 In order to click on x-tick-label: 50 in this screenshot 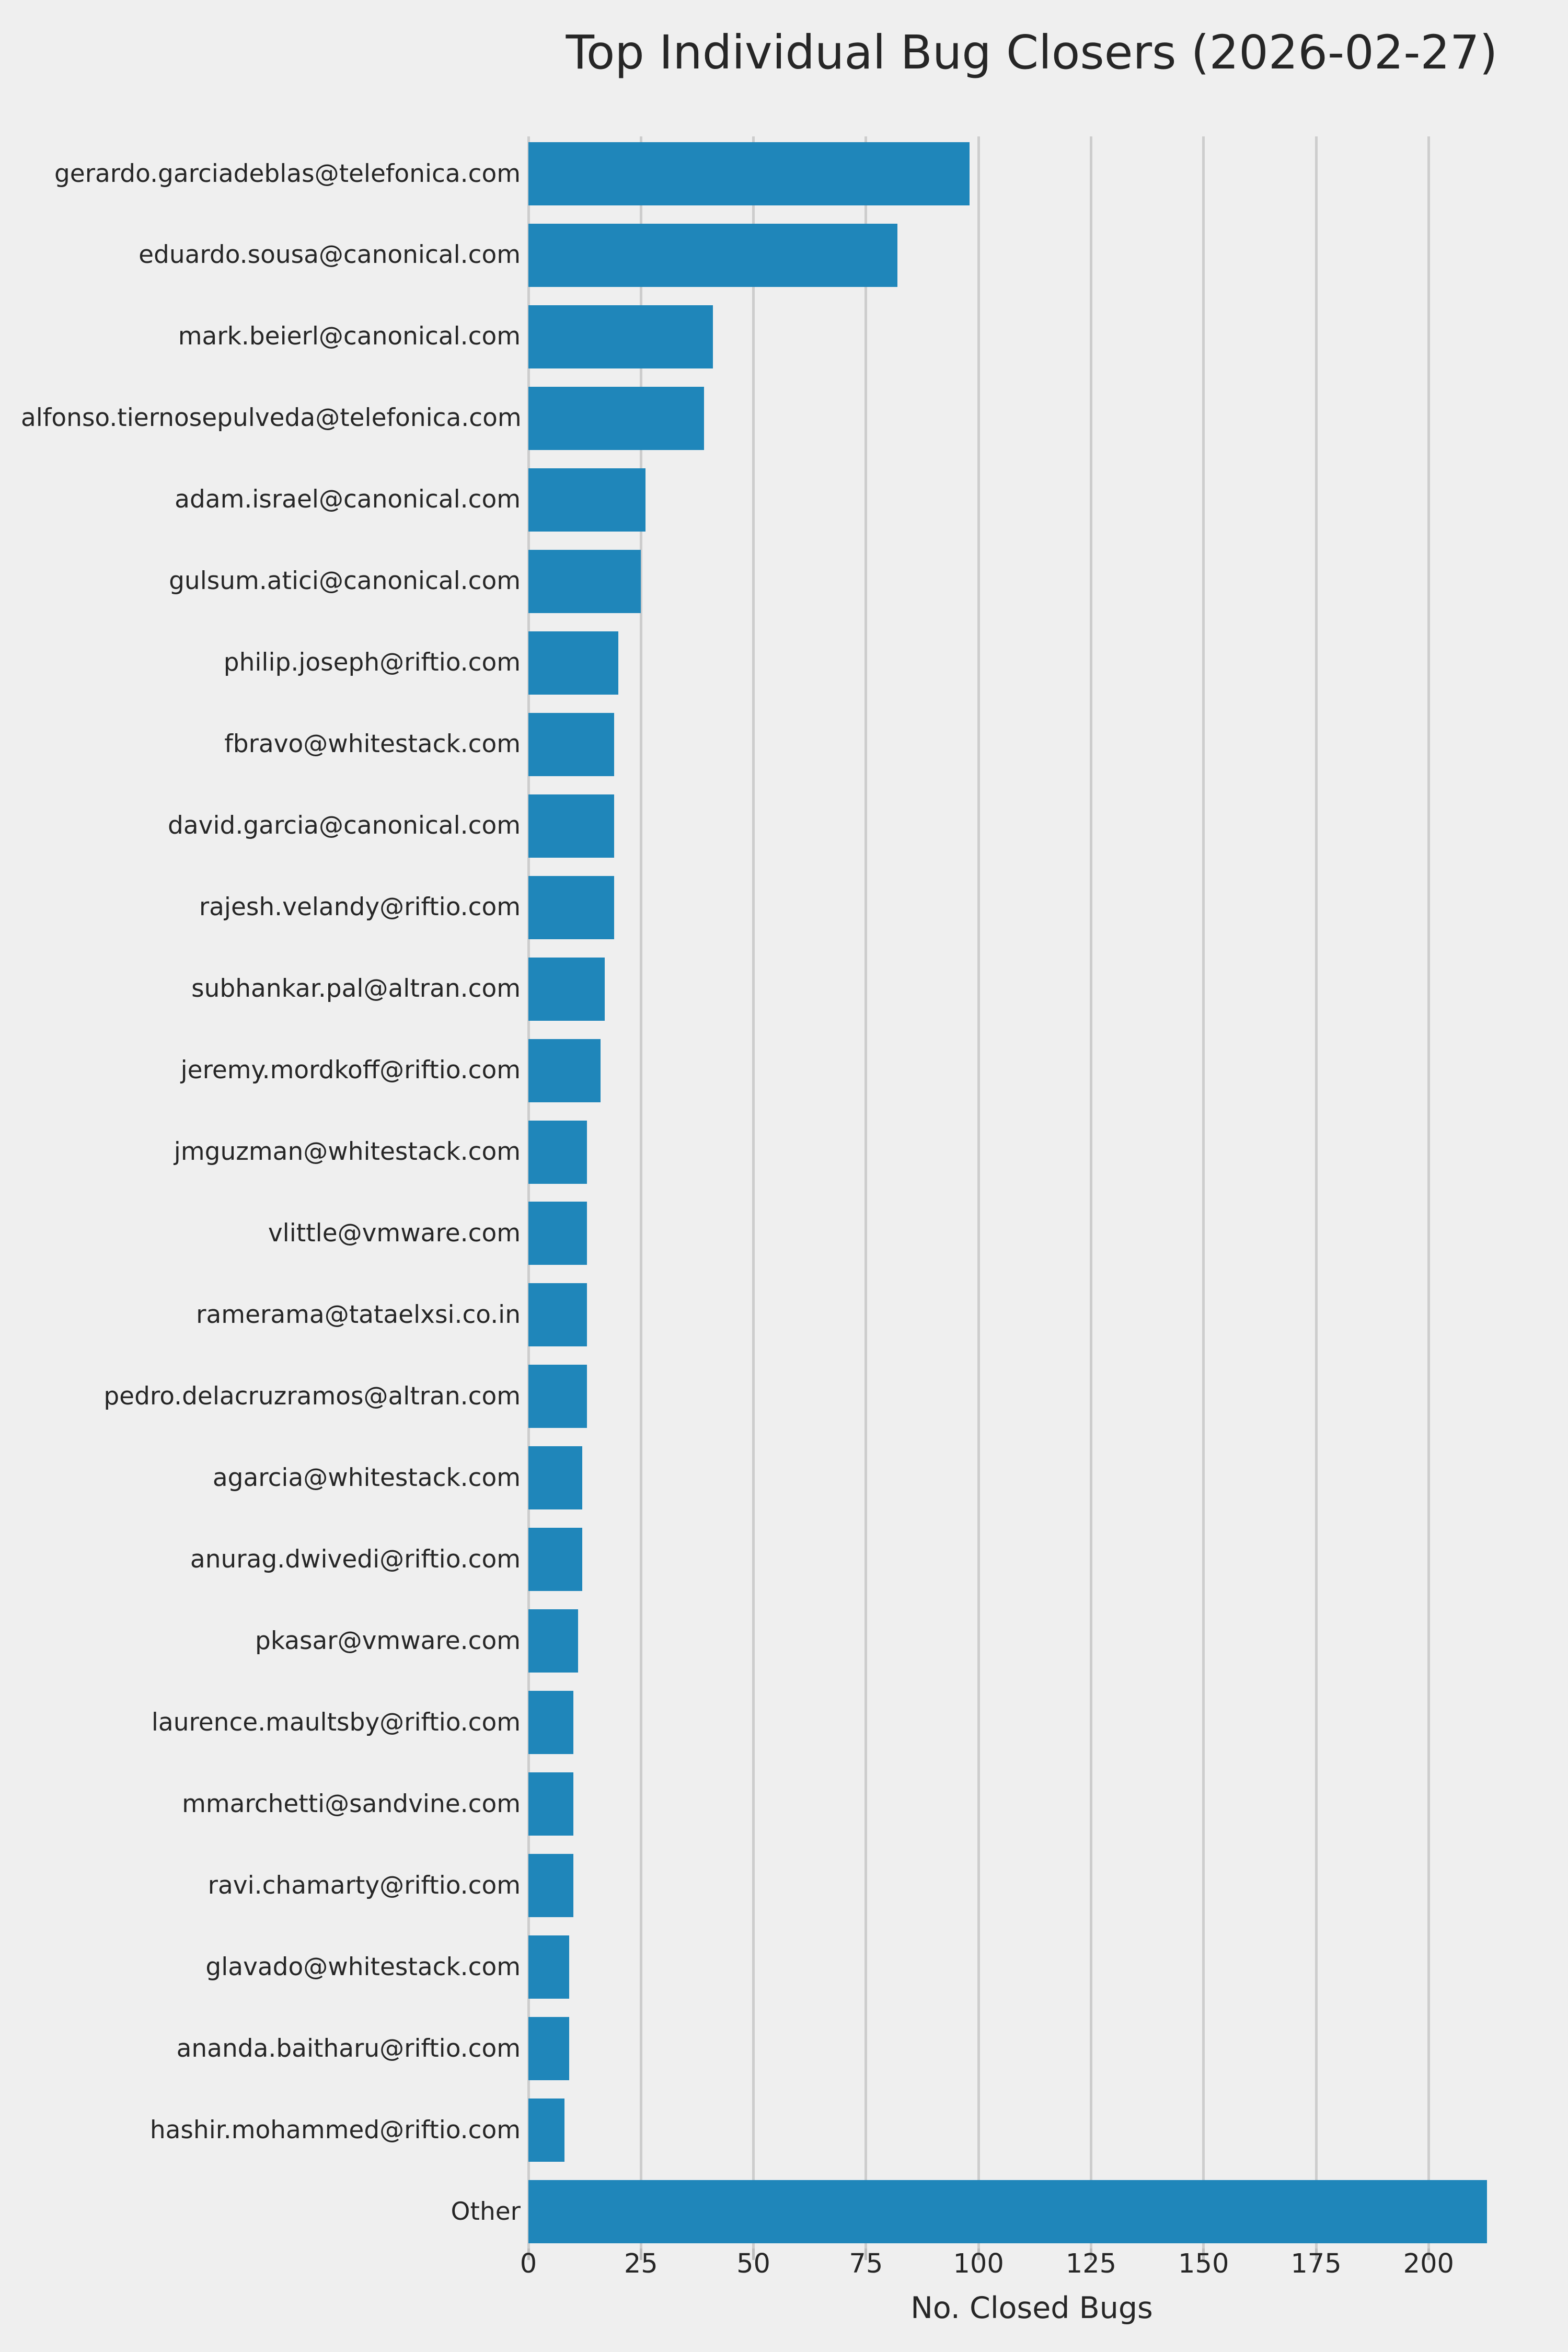, I will do `click(753, 2264)`.